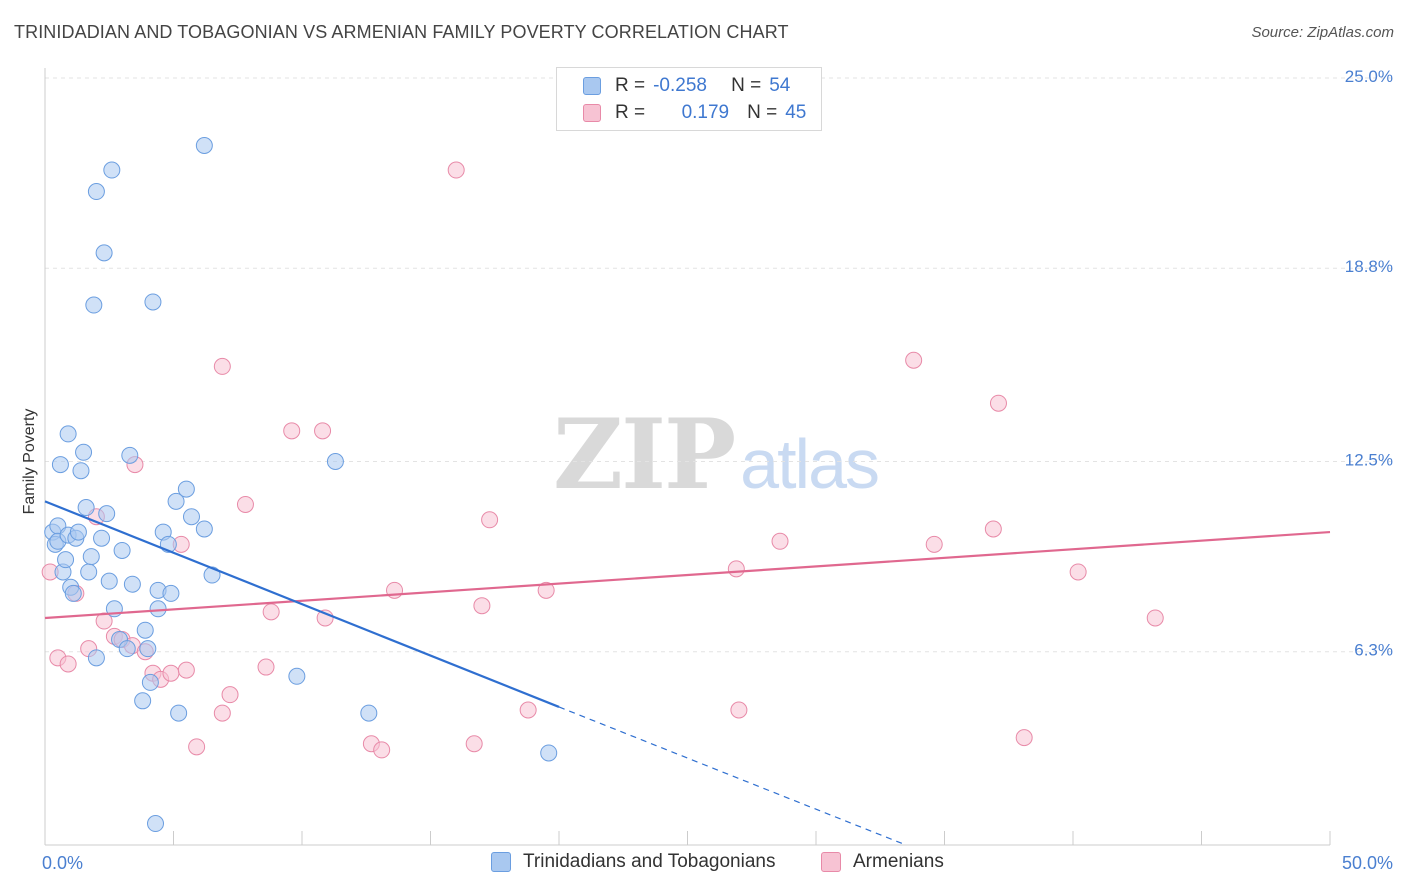  I want to click on x-tick-label: 0.0%, so click(62, 863).